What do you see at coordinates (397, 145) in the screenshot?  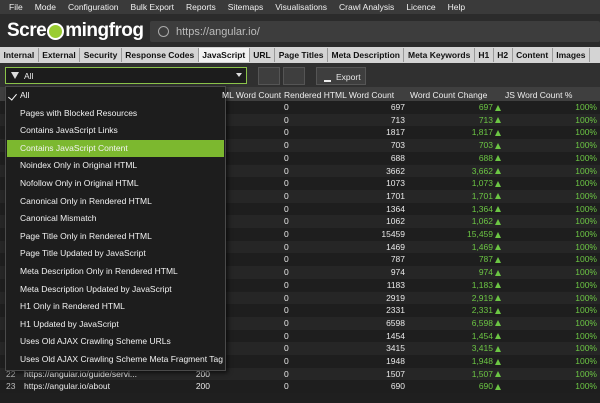 I see `cell-rendered-count: 703` at bounding box center [397, 145].